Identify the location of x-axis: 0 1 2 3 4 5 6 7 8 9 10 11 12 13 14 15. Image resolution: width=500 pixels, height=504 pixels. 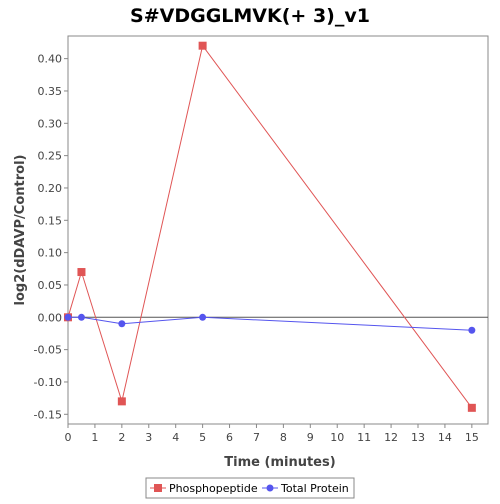
(272, 434).